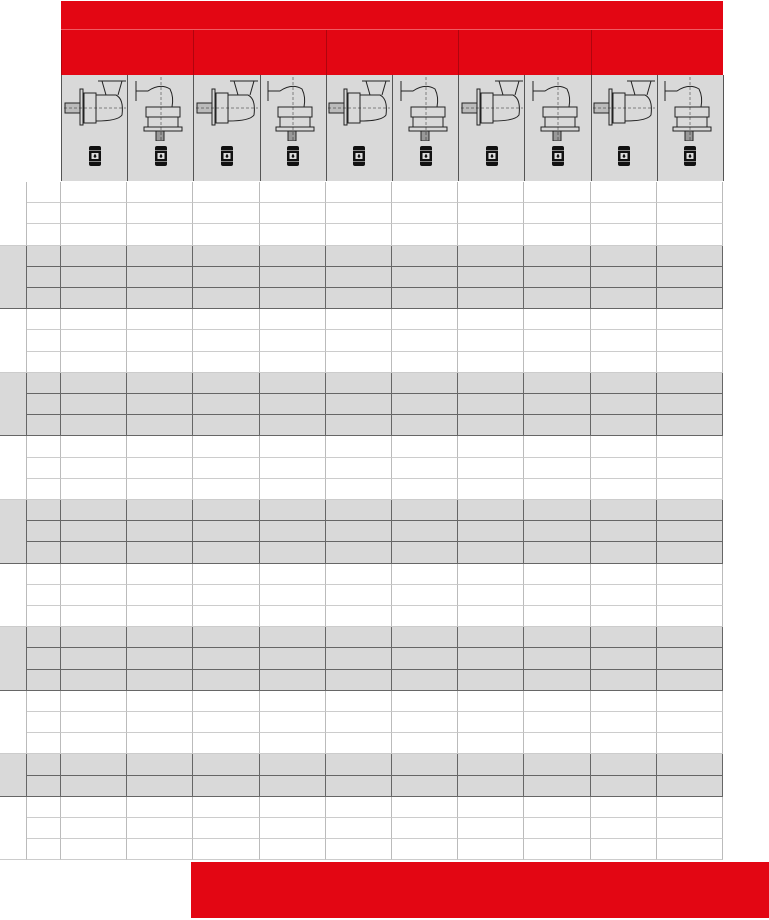  What do you see at coordinates (160, 128) in the screenshot?
I see `product-column-header` at bounding box center [160, 128].